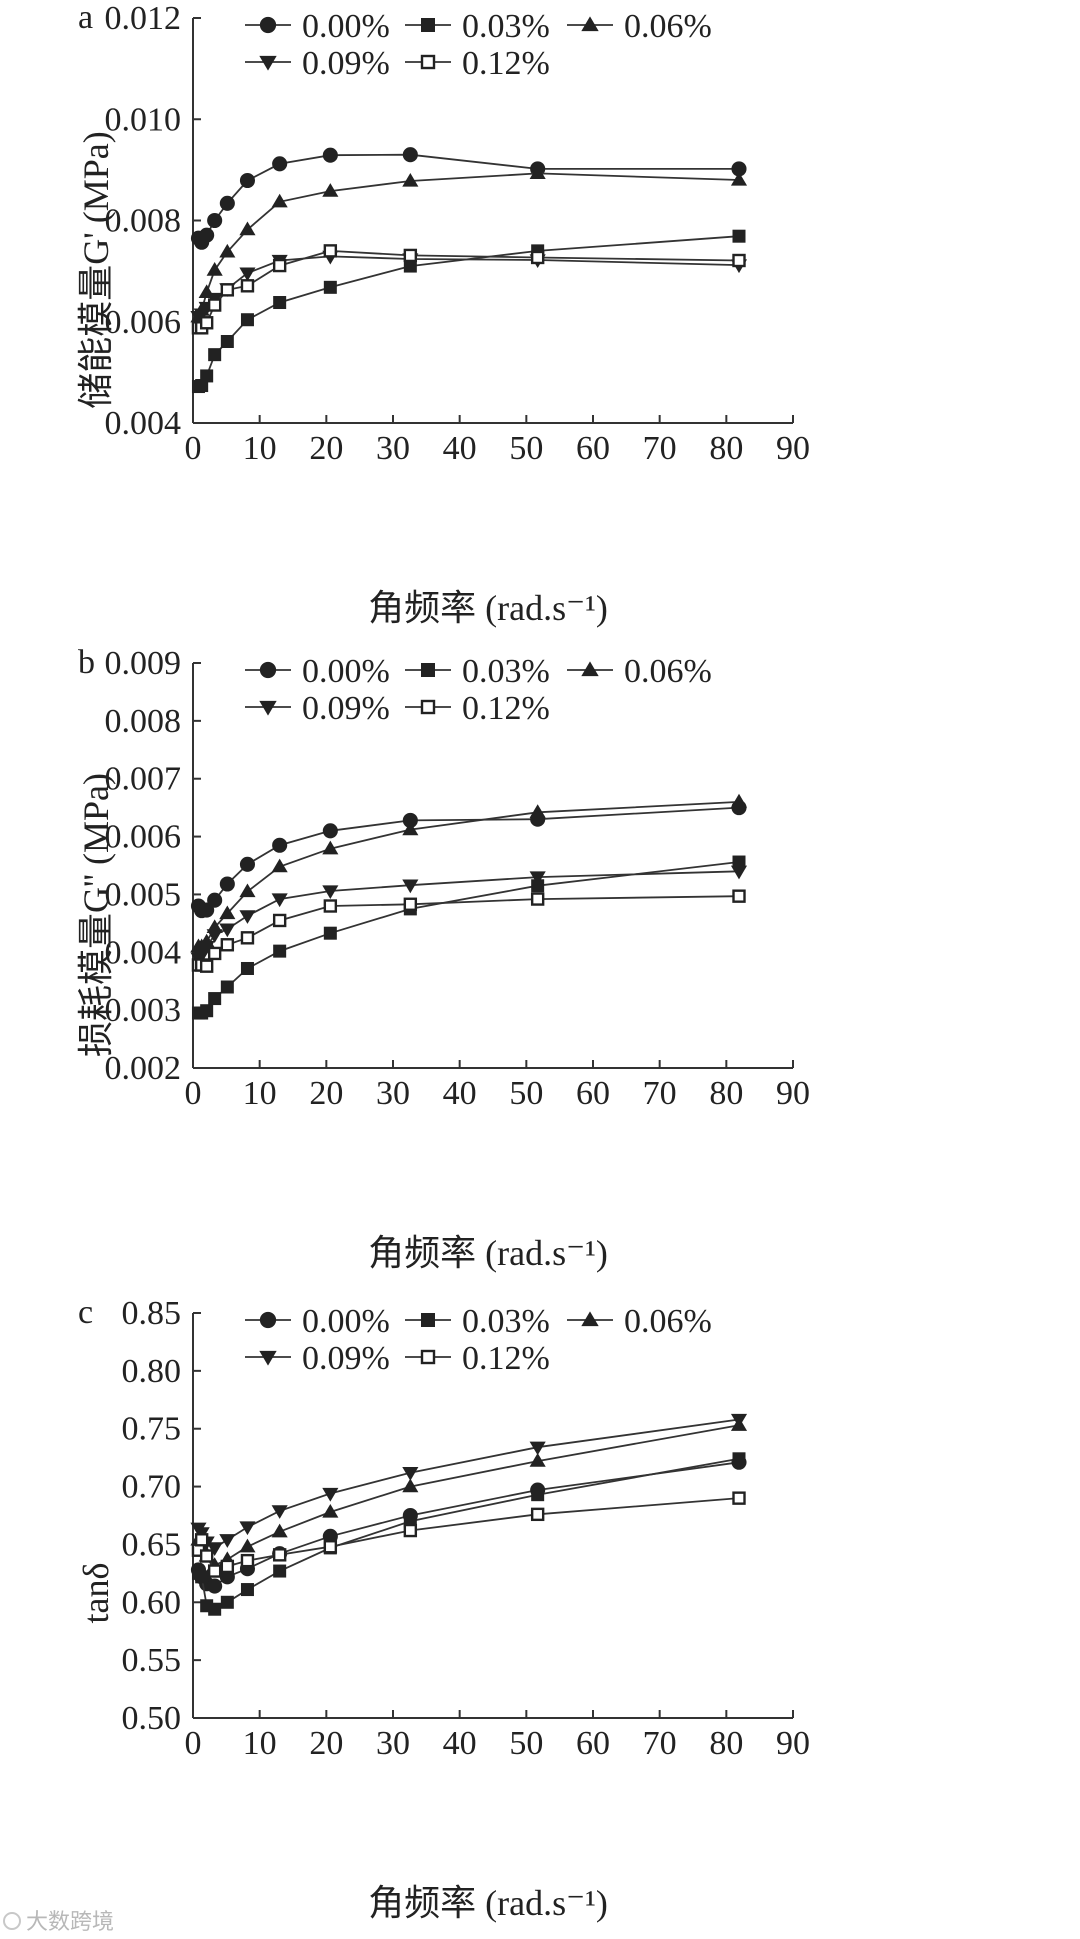 This screenshot has width=1080, height=1939. What do you see at coordinates (86, 662) in the screenshot?
I see `panel-letter: b` at bounding box center [86, 662].